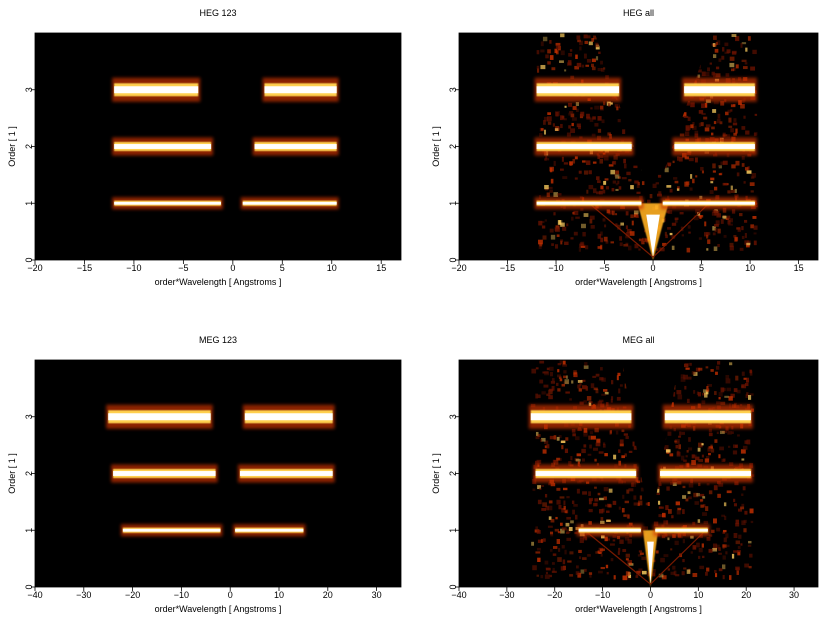  Describe the element at coordinates (794, 595) in the screenshot. I see `x-tick-label: 30` at that location.